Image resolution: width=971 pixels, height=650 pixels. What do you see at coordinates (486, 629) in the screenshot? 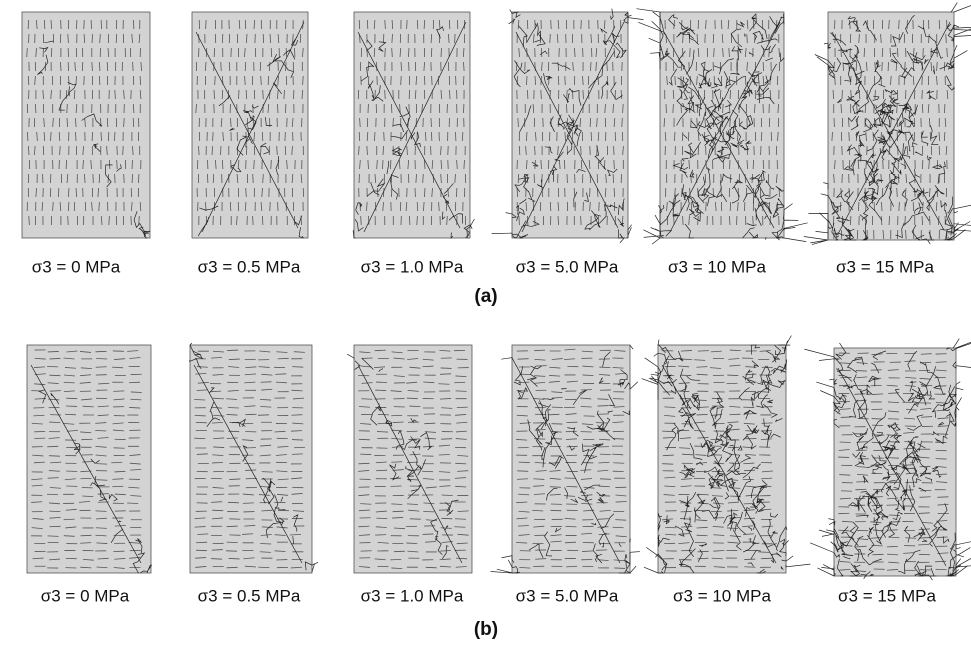
I see `panel-caption: (b)` at bounding box center [486, 629].